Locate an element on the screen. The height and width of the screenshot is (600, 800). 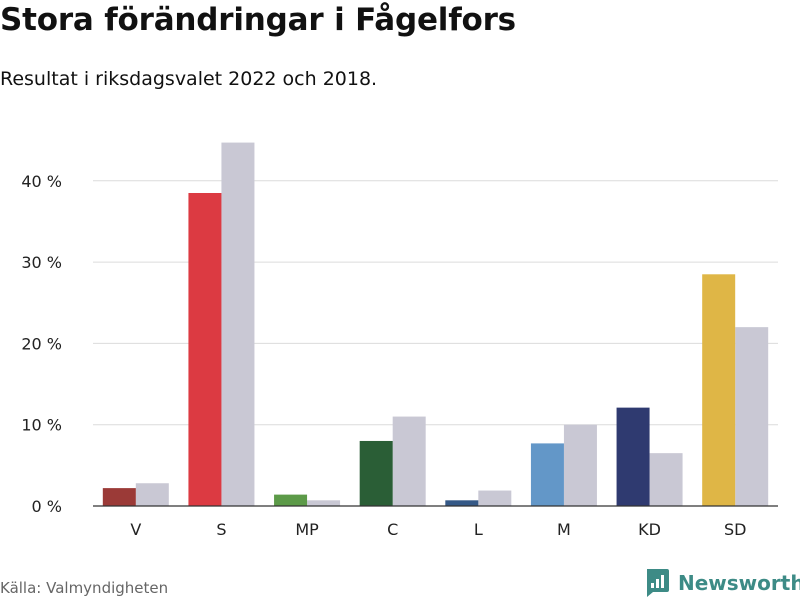
x-tick-label: MP is located at coordinates (307, 529).